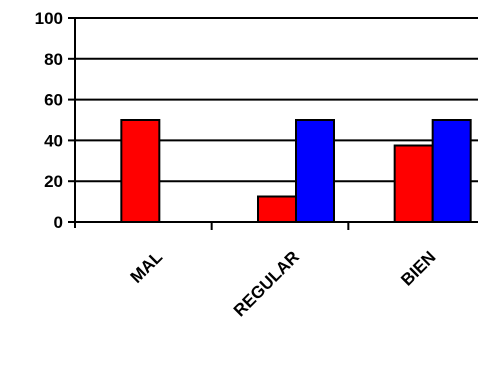  What do you see at coordinates (53, 100) in the screenshot?
I see `y-tick-label: 60` at bounding box center [53, 100].